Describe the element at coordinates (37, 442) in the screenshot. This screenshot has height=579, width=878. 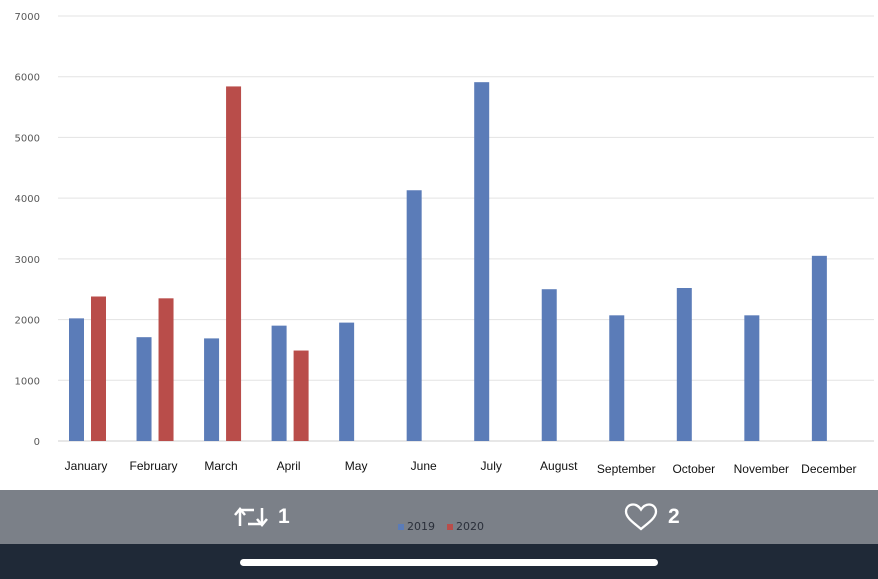
I see `y-tick-label: 0` at that location.